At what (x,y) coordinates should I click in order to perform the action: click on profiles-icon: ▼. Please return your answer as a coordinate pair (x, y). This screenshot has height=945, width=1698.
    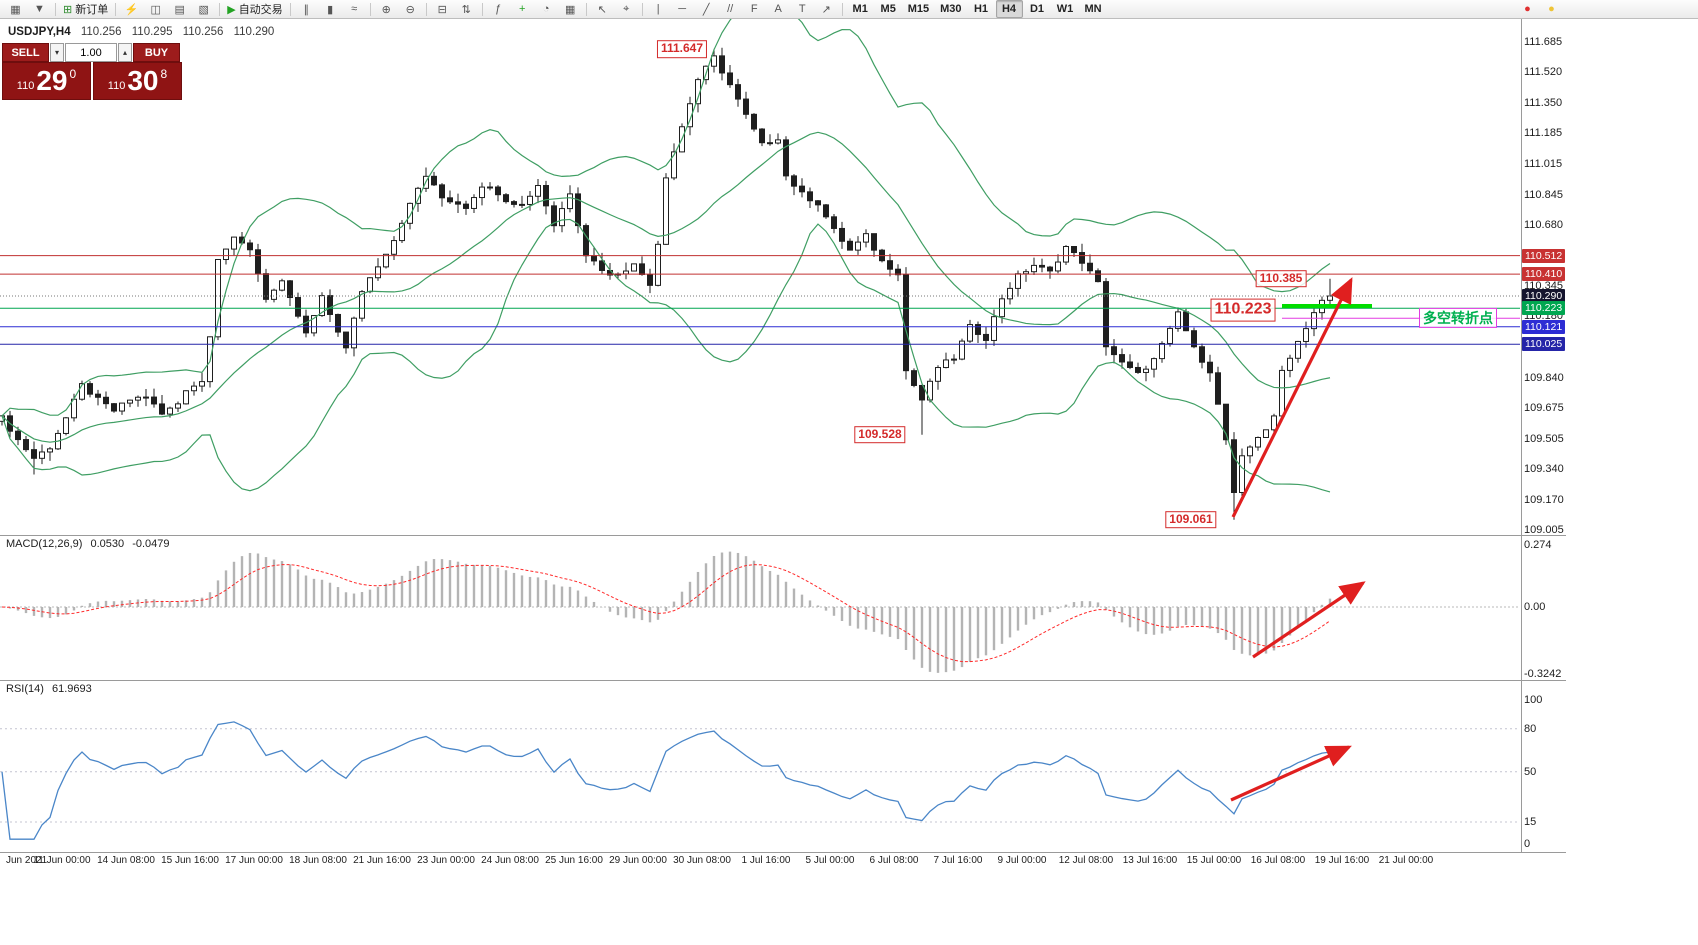
    Looking at the image, I should click on (39, 9).